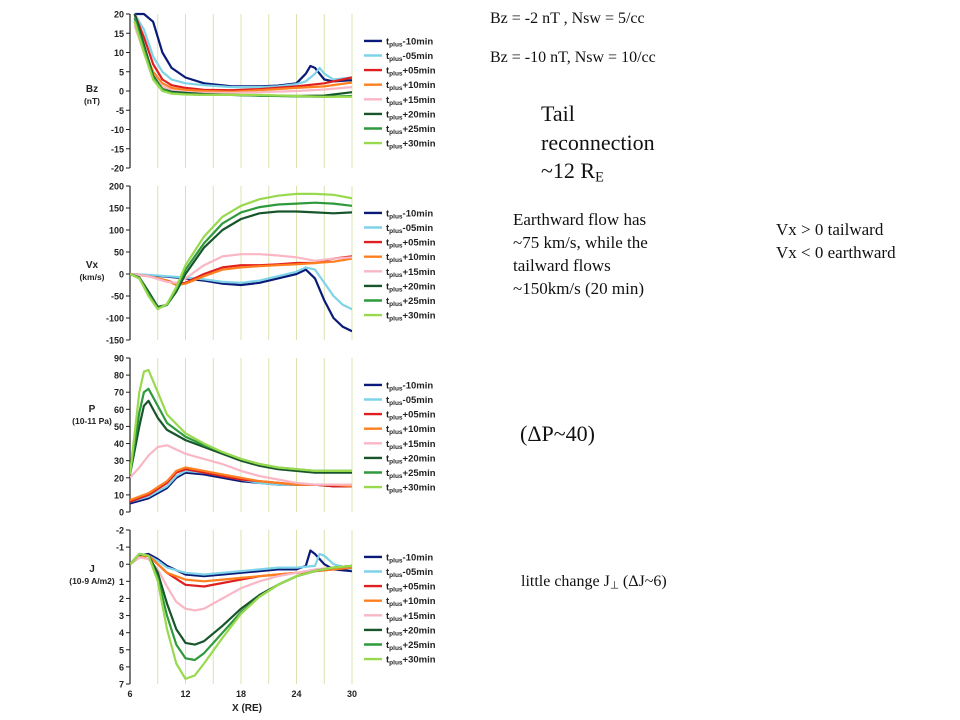 The height and width of the screenshot is (720, 960). What do you see at coordinates (579, 288) in the screenshot?
I see `flow-note-line-4: ~150km/s (20 min)` at bounding box center [579, 288].